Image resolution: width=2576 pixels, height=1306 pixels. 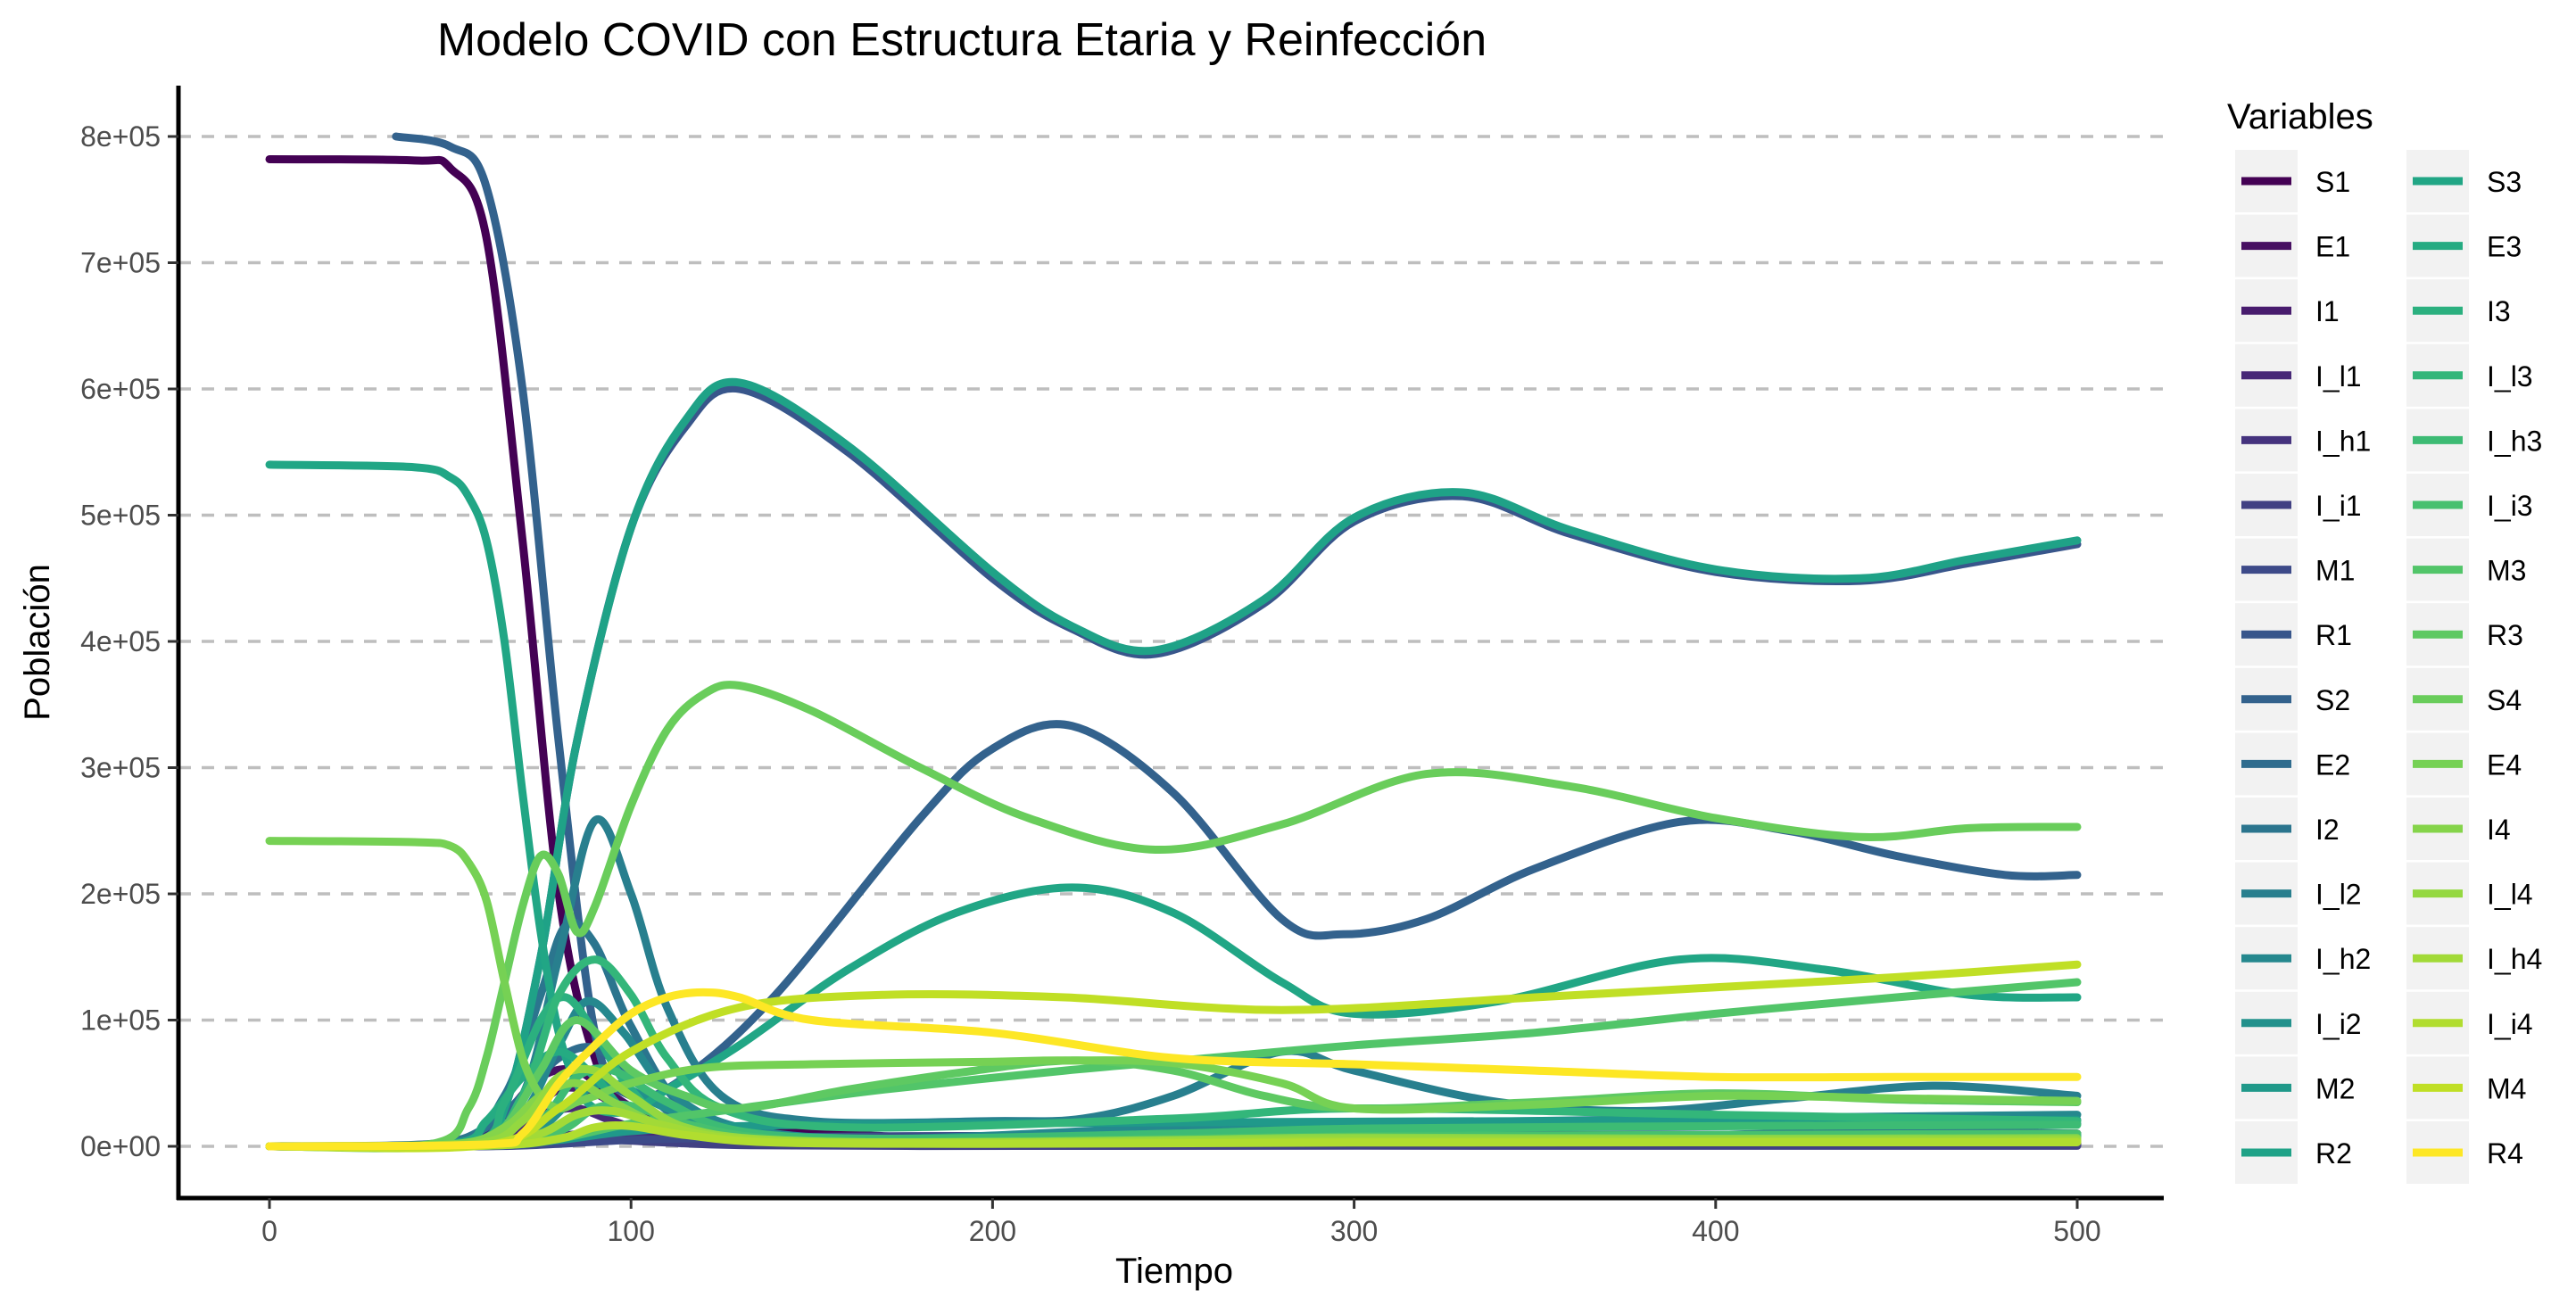 I want to click on legend-label: I_i2, so click(x=2338, y=1024).